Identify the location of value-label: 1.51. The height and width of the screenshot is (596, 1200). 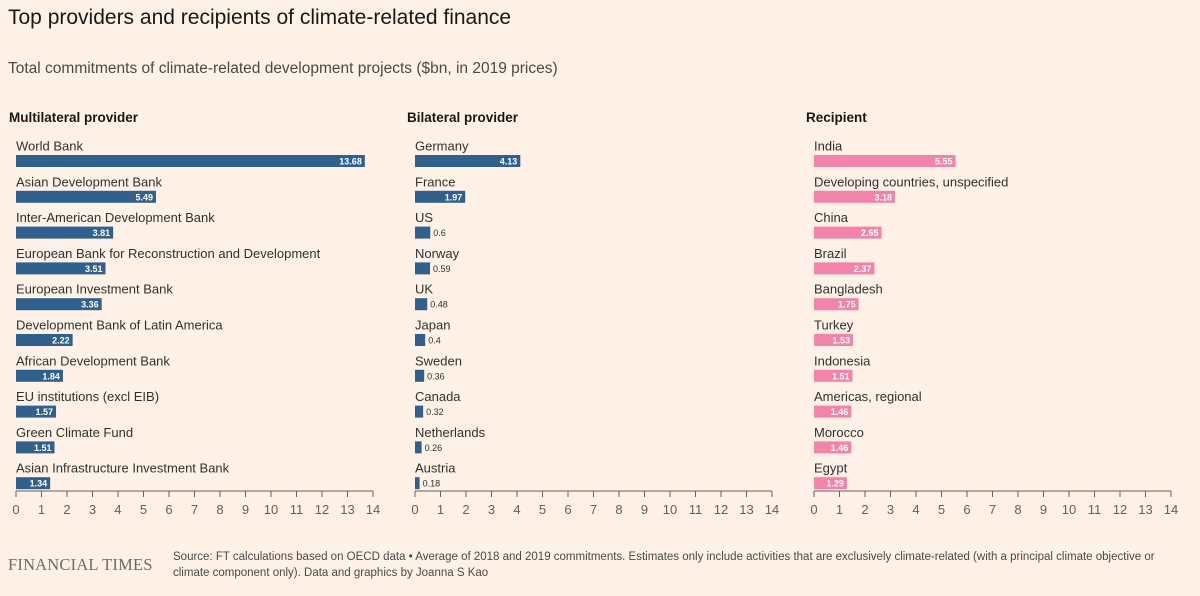
(43, 448).